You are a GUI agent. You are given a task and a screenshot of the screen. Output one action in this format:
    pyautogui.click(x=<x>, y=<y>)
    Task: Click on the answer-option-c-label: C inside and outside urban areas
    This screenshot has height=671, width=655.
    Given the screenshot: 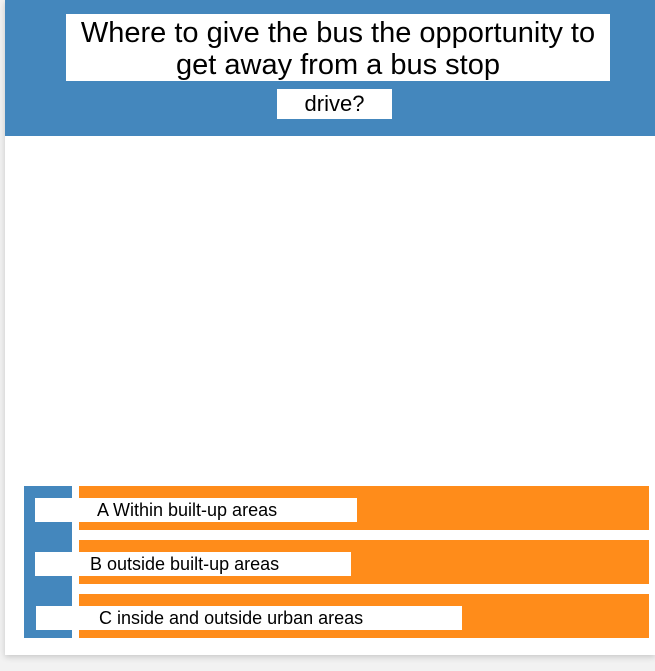 What is the action you would take?
    pyautogui.click(x=249, y=618)
    